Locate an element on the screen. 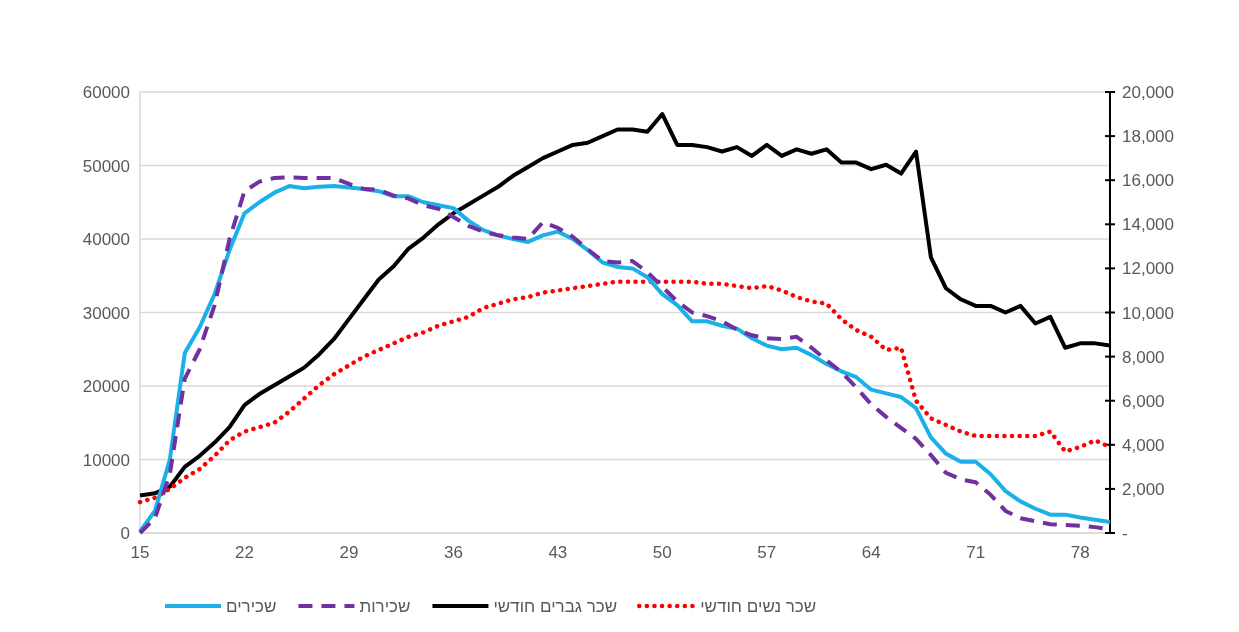  y-tick-label: 50000 is located at coordinates (106, 166).